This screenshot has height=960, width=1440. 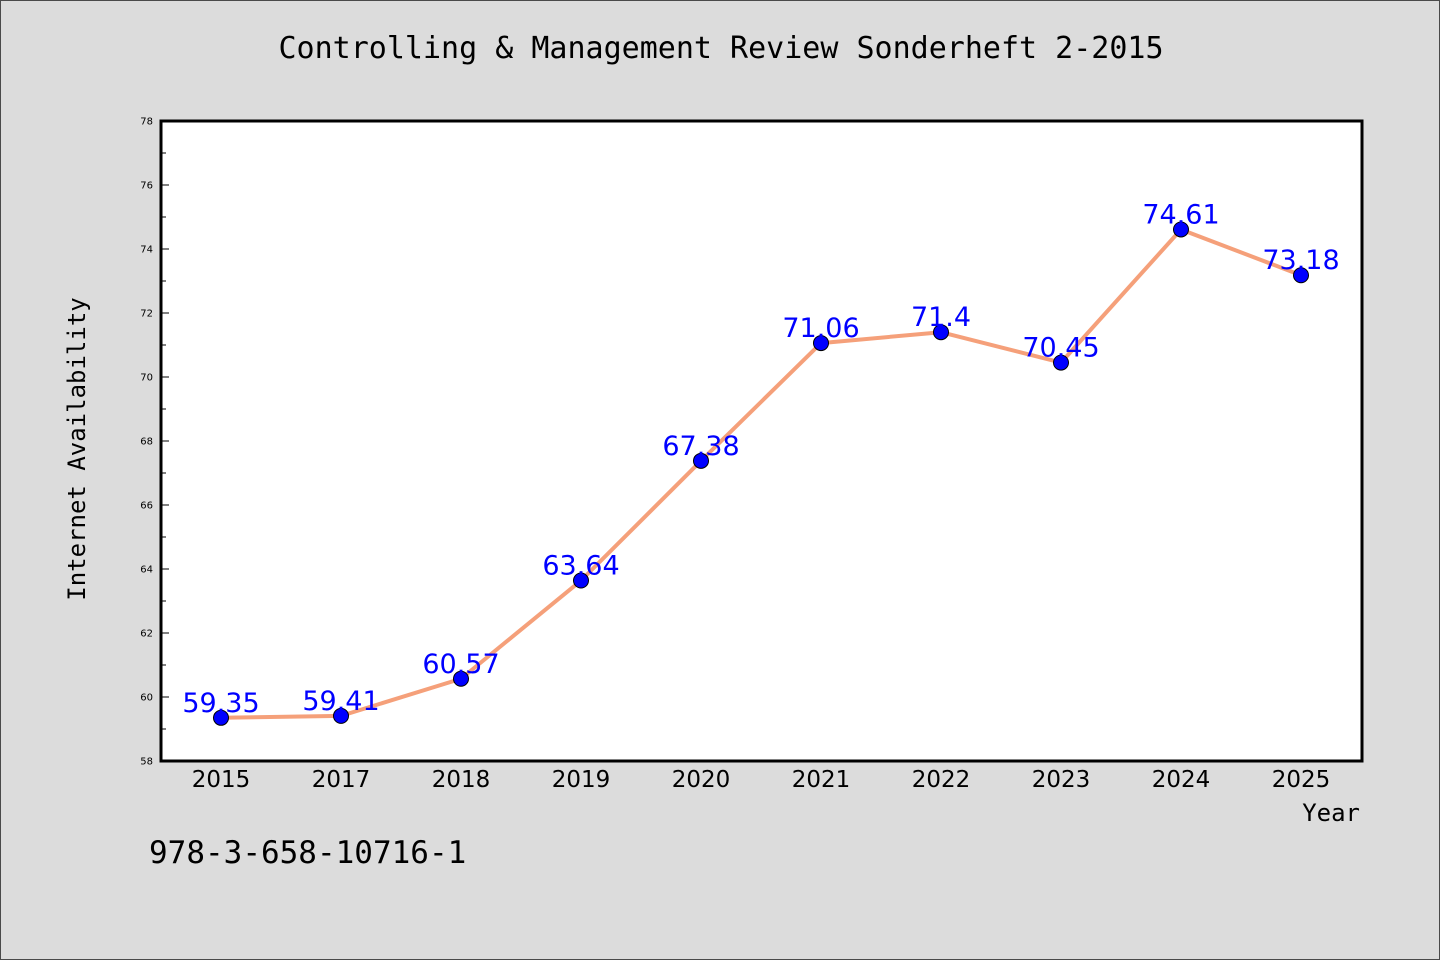 What do you see at coordinates (700, 446) in the screenshot?
I see `data-label: 67.38` at bounding box center [700, 446].